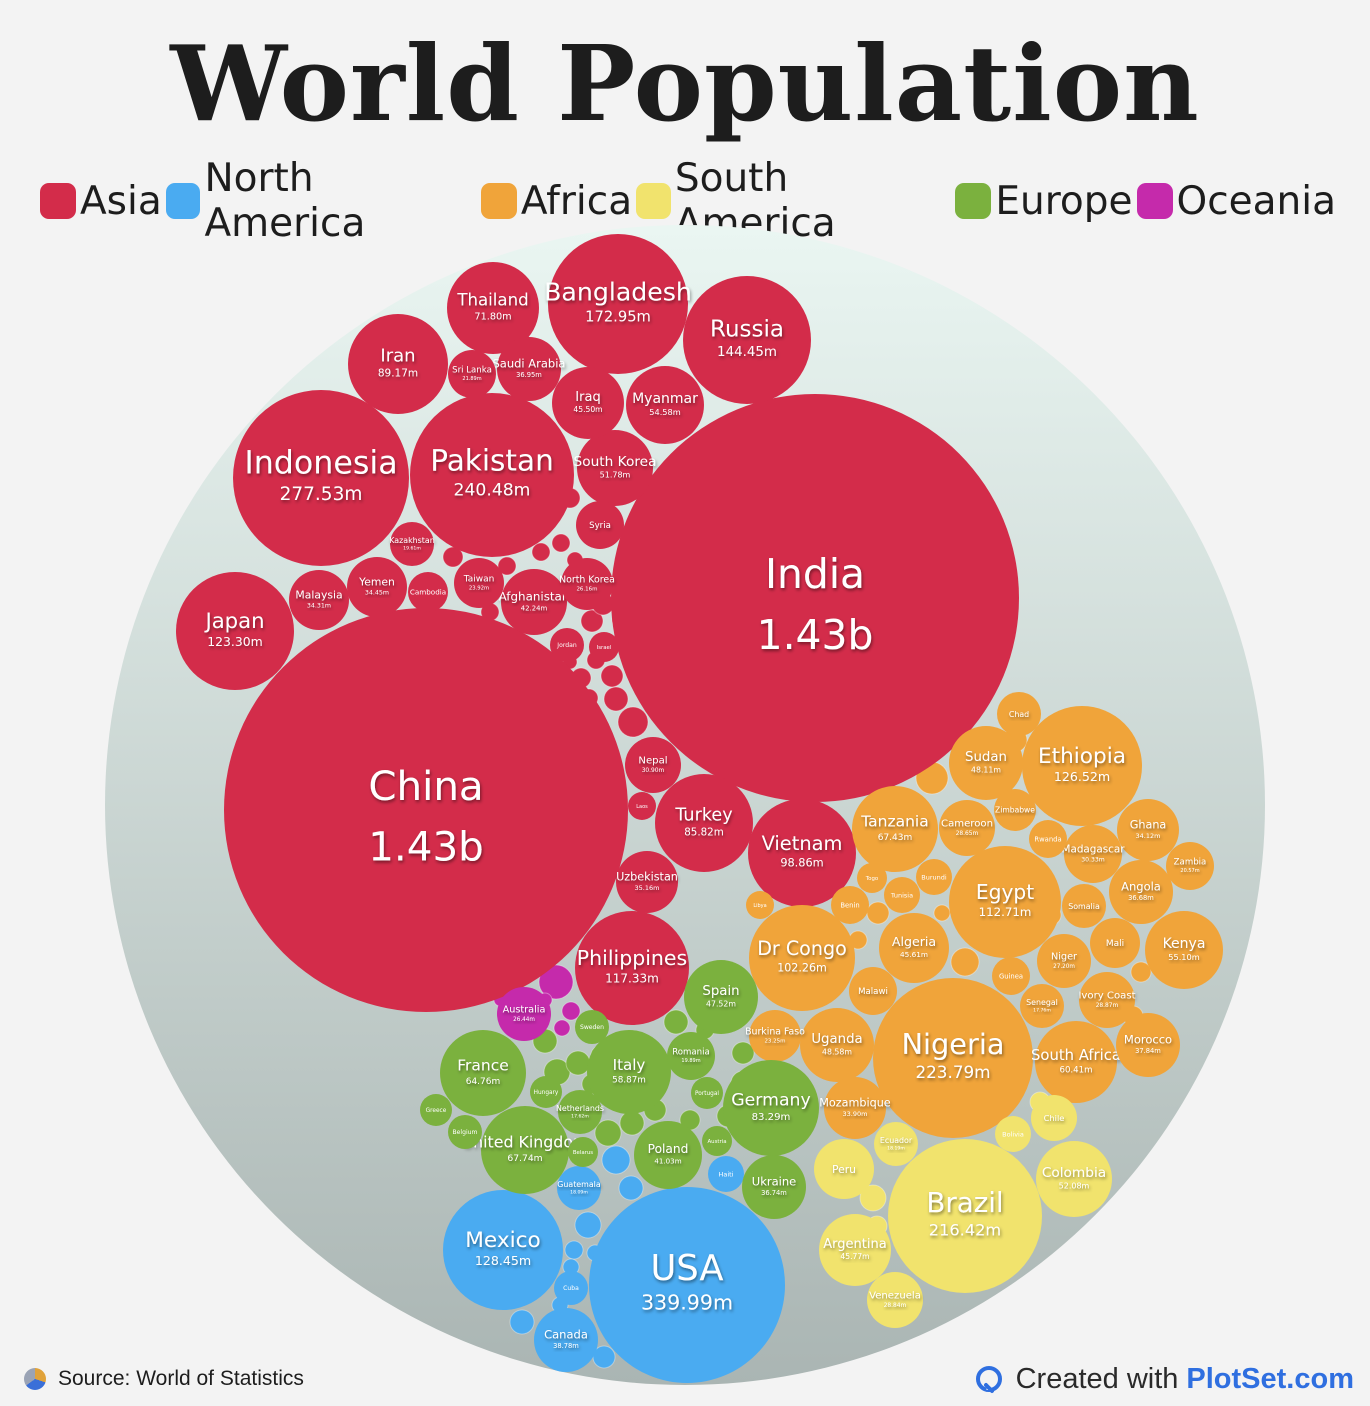  I want to click on bubble-tanzania: Tanzania 67.43m, so click(895, 829).